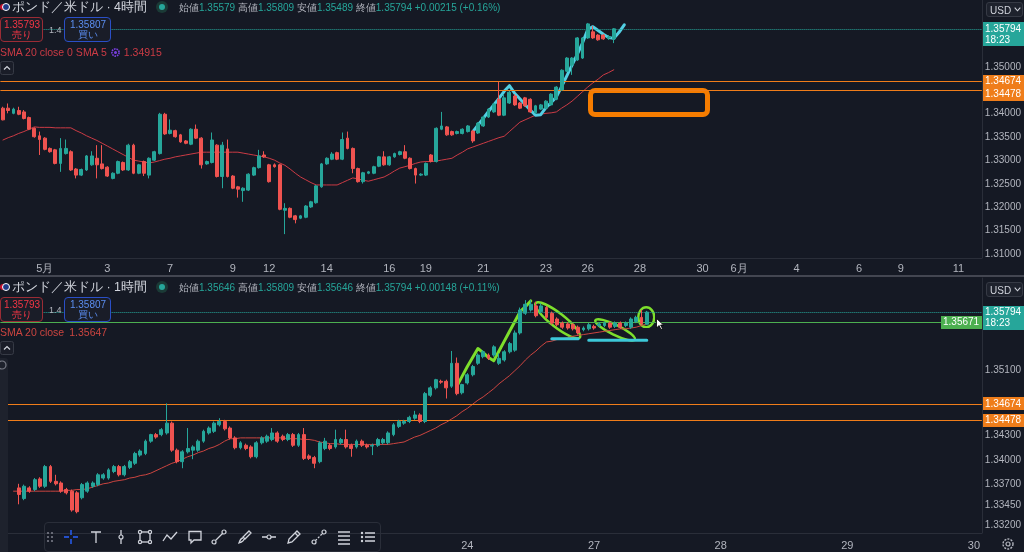 This screenshot has width=1024, height=552. What do you see at coordinates (88, 332) in the screenshot?
I see `annotation: 1.35647` at bounding box center [88, 332].